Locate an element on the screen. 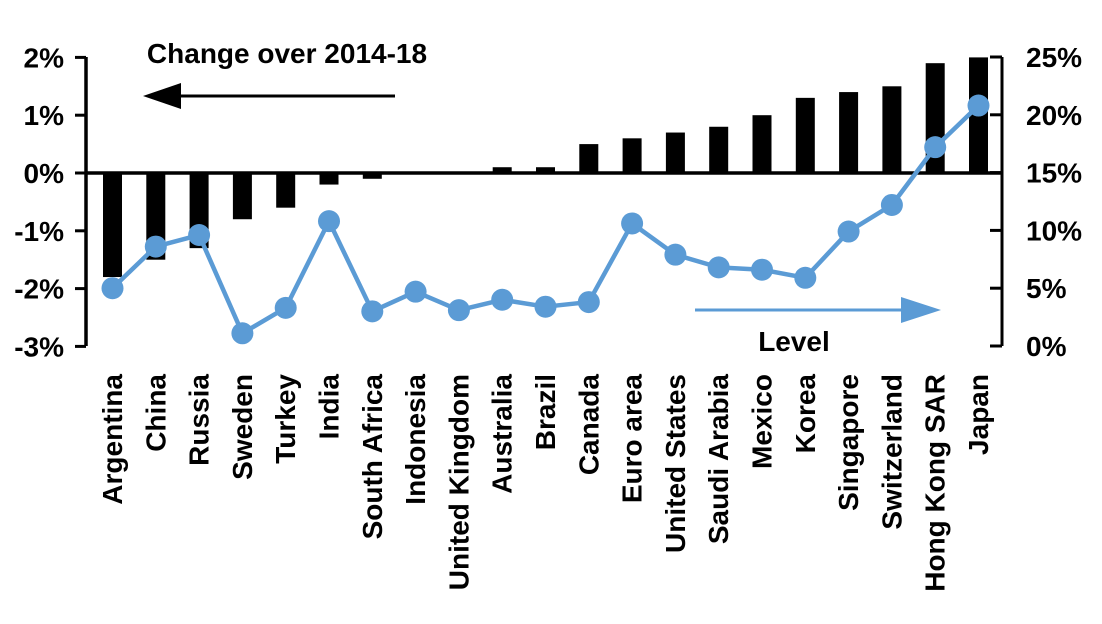 The image size is (1102, 624). right-axis-tick-label: 20% is located at coordinates (1054, 115).